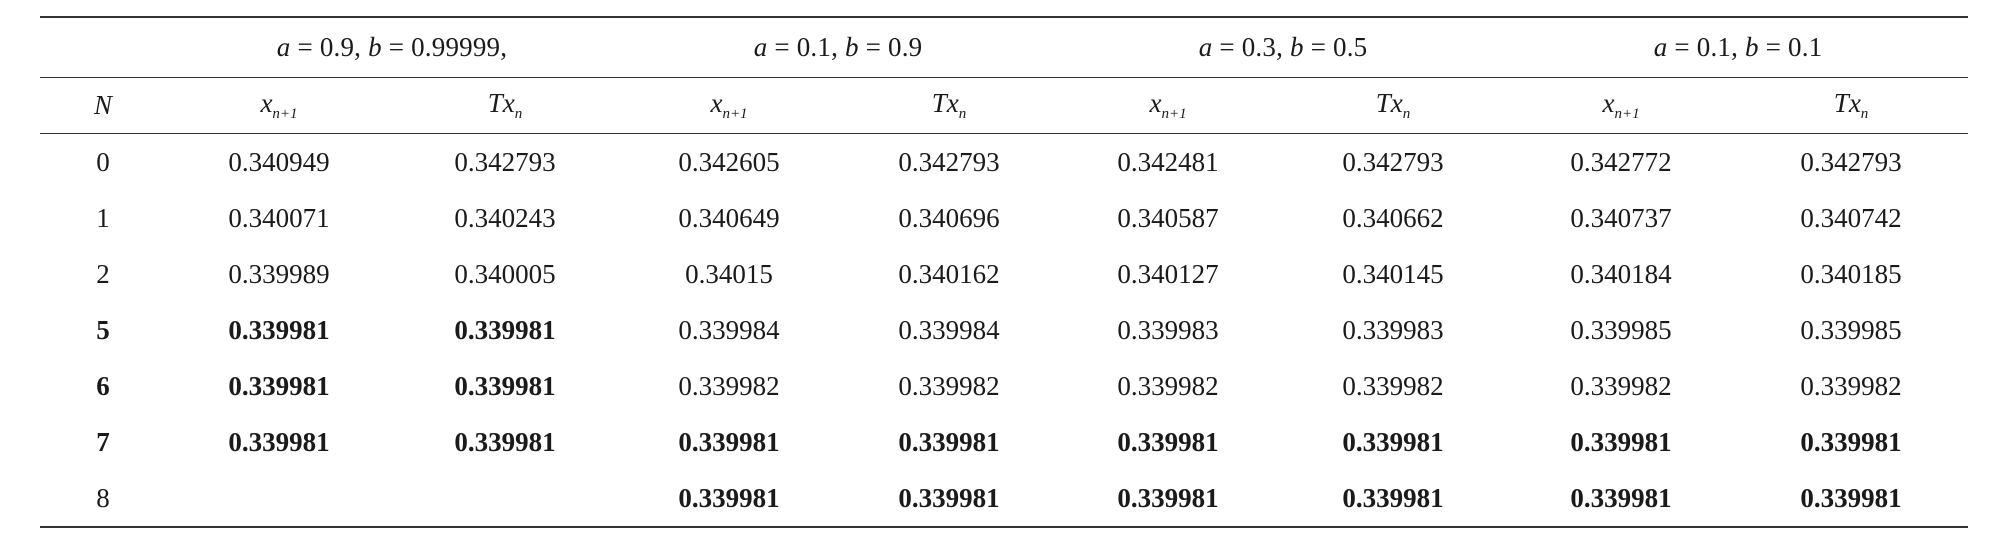 The height and width of the screenshot is (550, 2004). I want to click on iteration-n-cell: 8, so click(103, 499).